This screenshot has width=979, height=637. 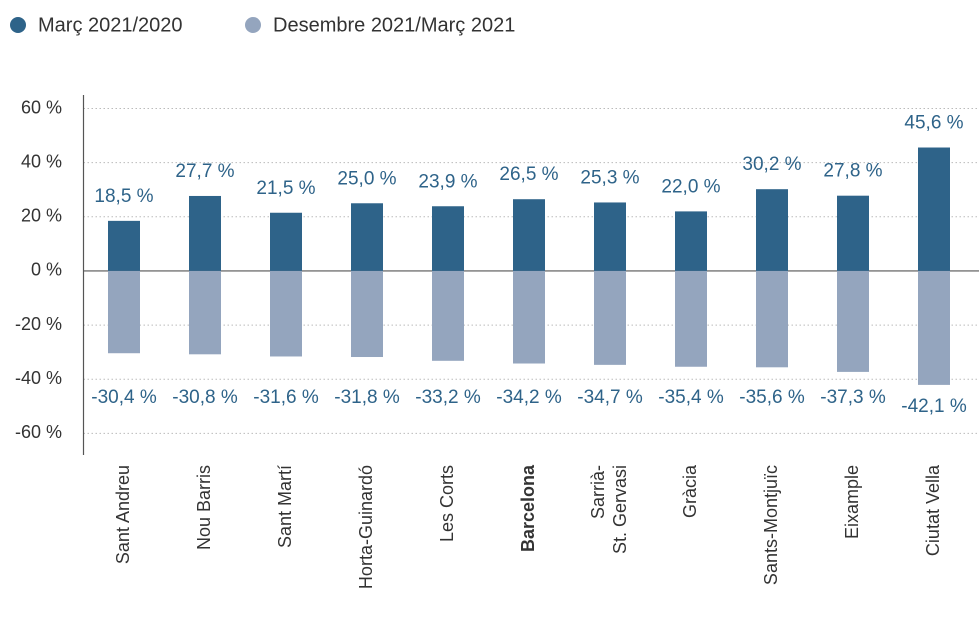 What do you see at coordinates (41, 216) in the screenshot?
I see `y-tick-label: 20 %` at bounding box center [41, 216].